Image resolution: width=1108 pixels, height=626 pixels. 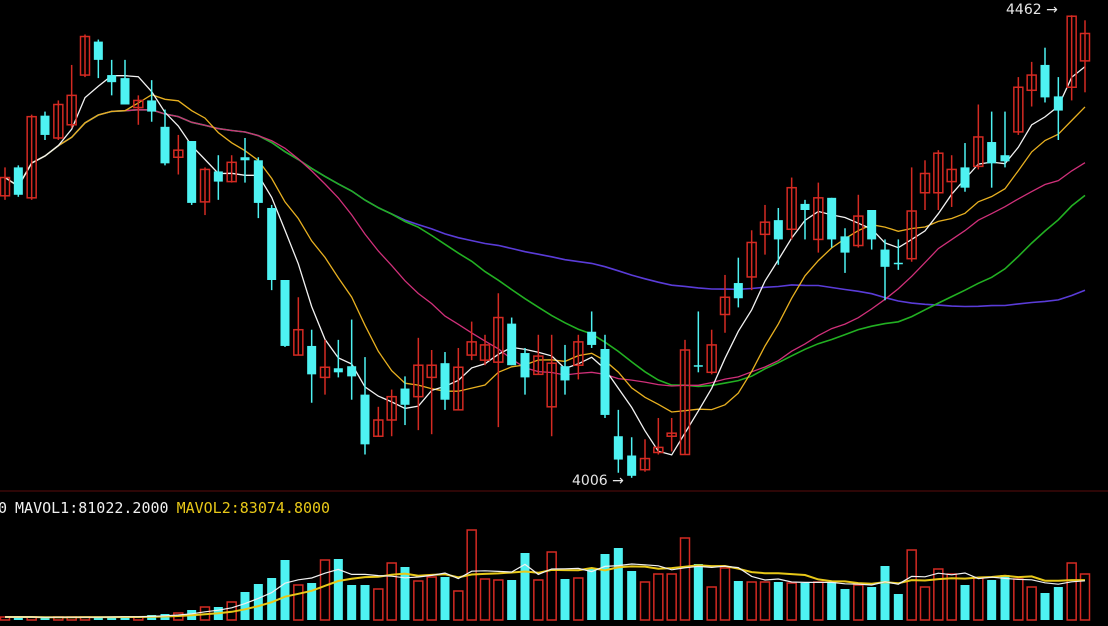 I want to click on arrow-right-icon: →, so click(x=618, y=481).